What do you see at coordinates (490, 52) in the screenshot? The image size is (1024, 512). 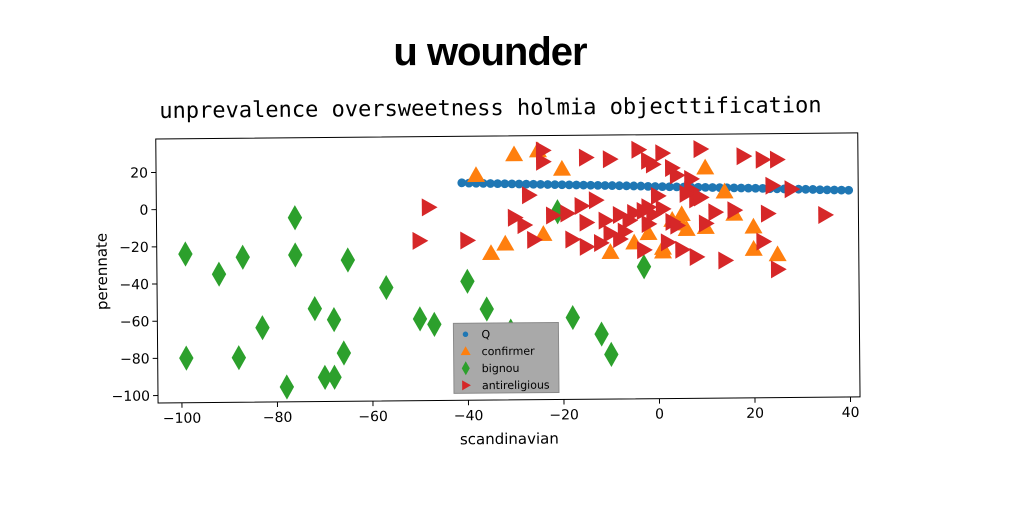 I see `meme-caption: u wounder` at bounding box center [490, 52].